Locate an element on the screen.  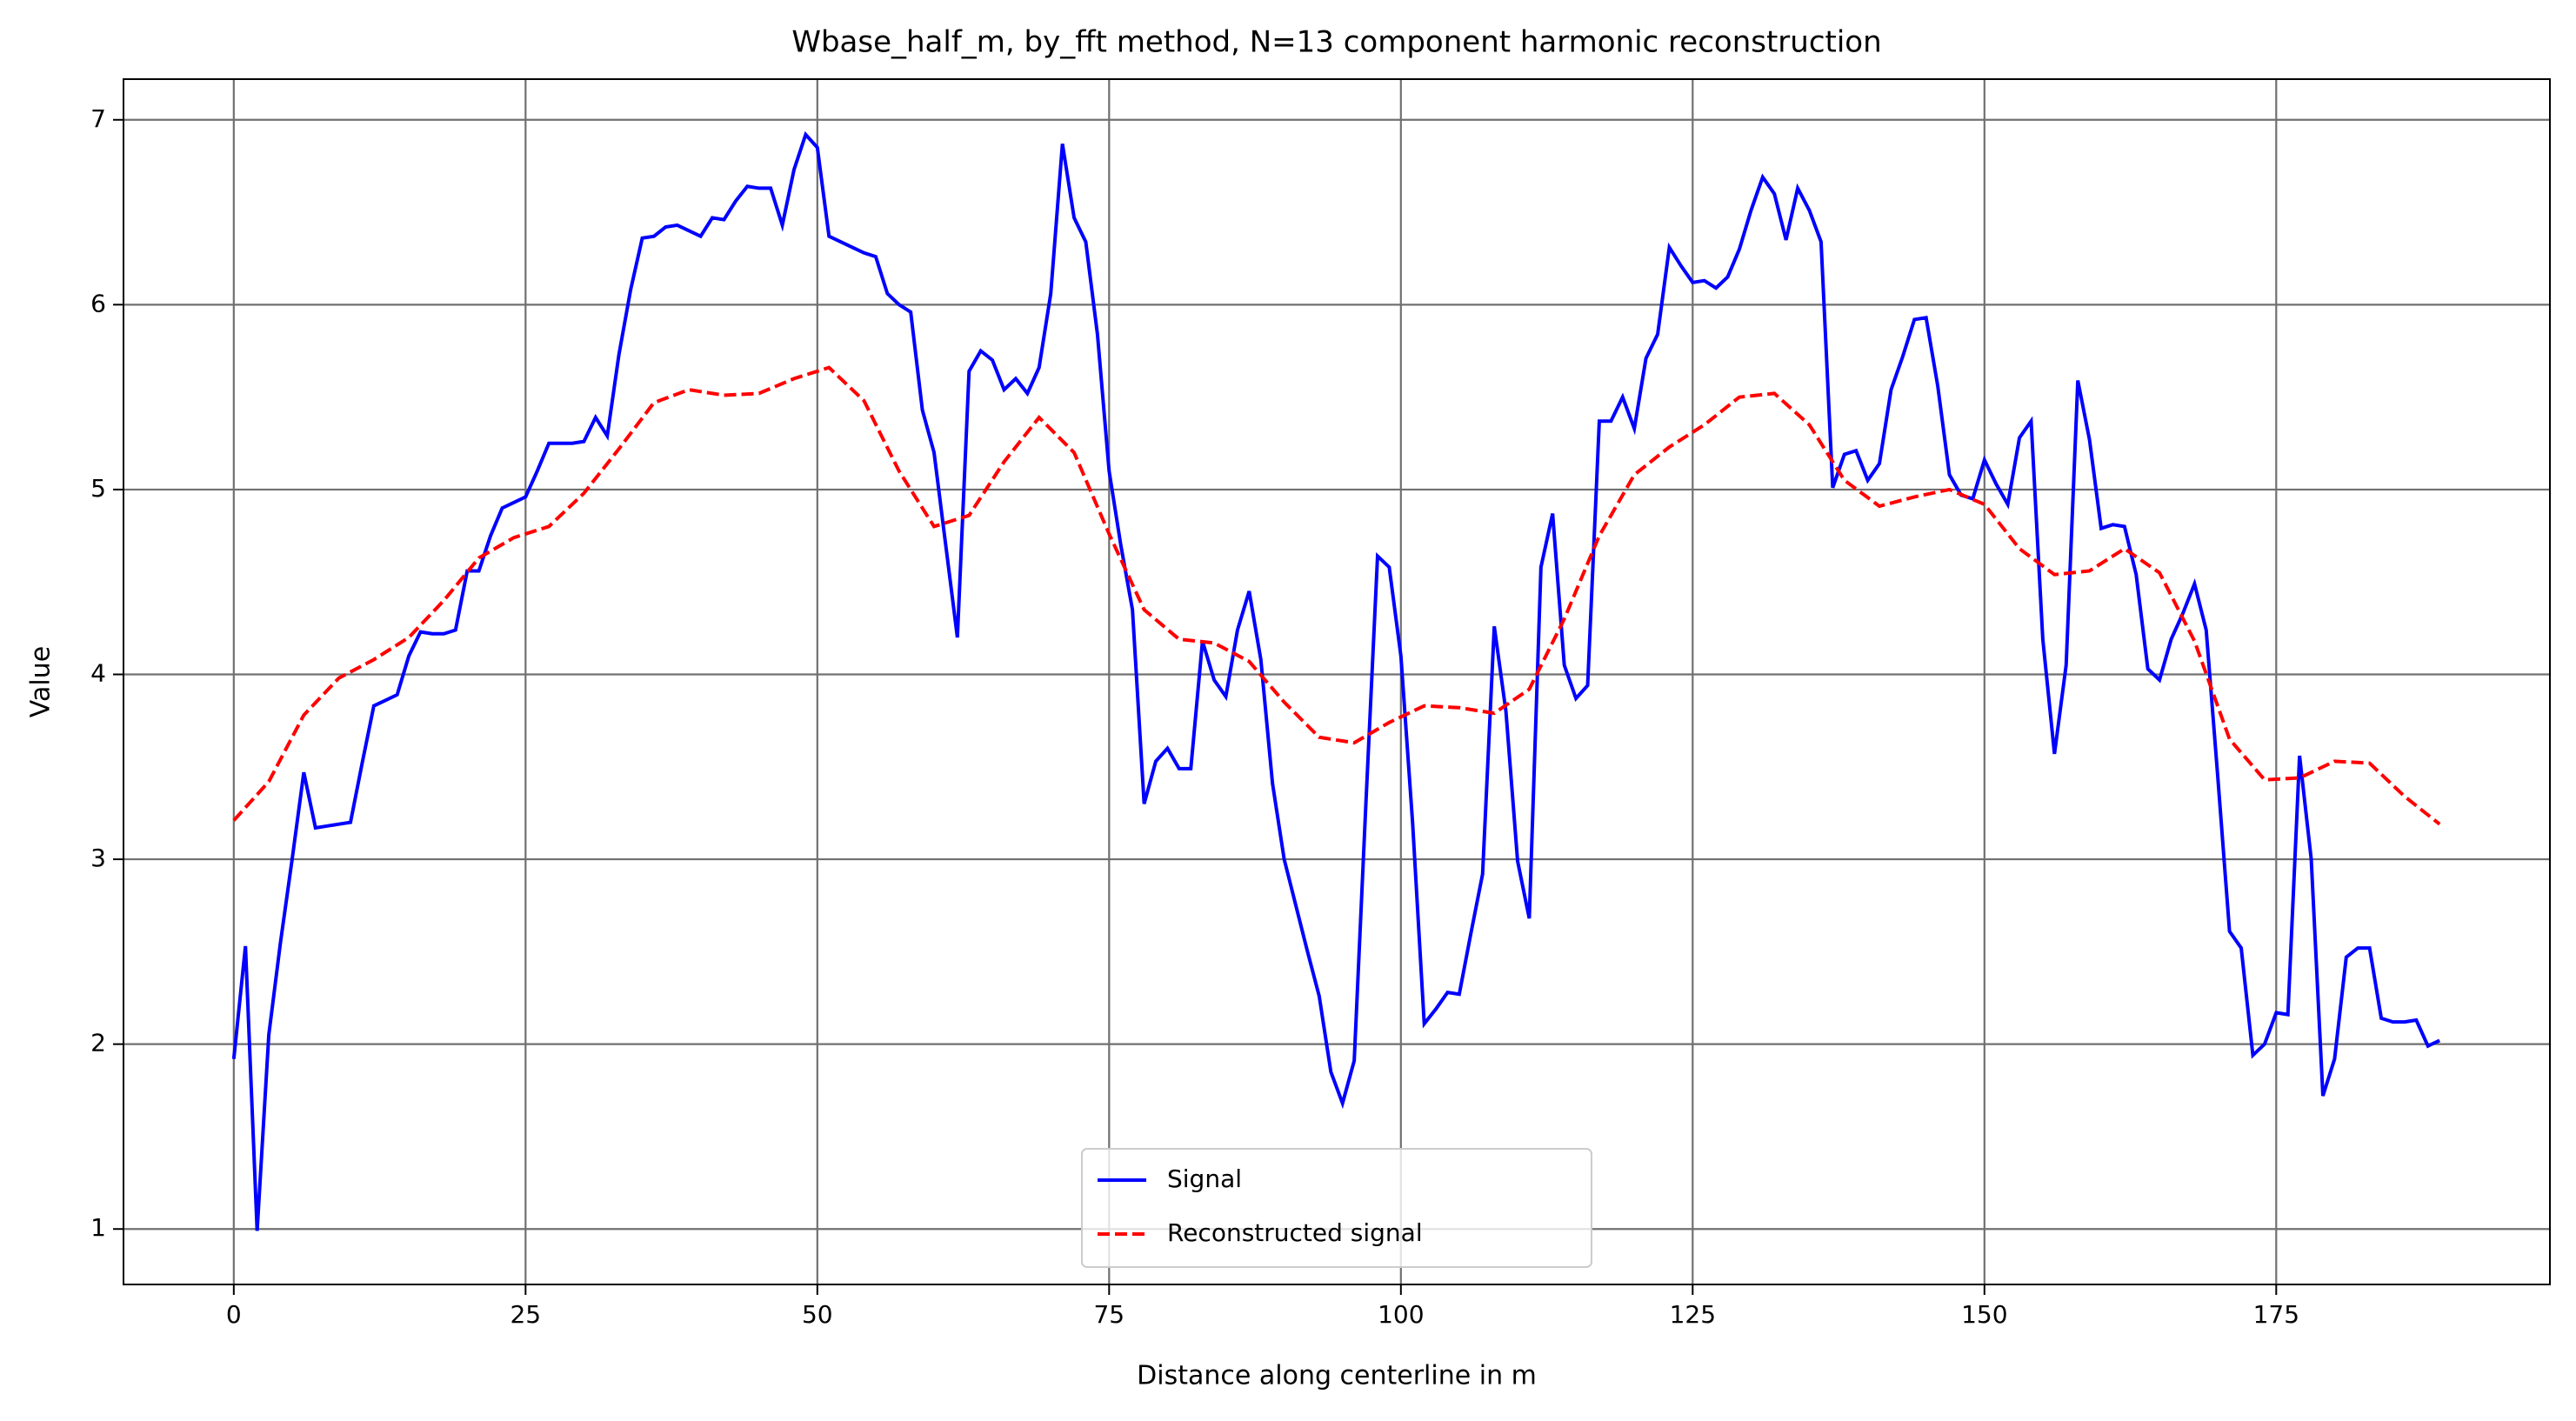
y-tick-label: 5 is located at coordinates (98, 488).